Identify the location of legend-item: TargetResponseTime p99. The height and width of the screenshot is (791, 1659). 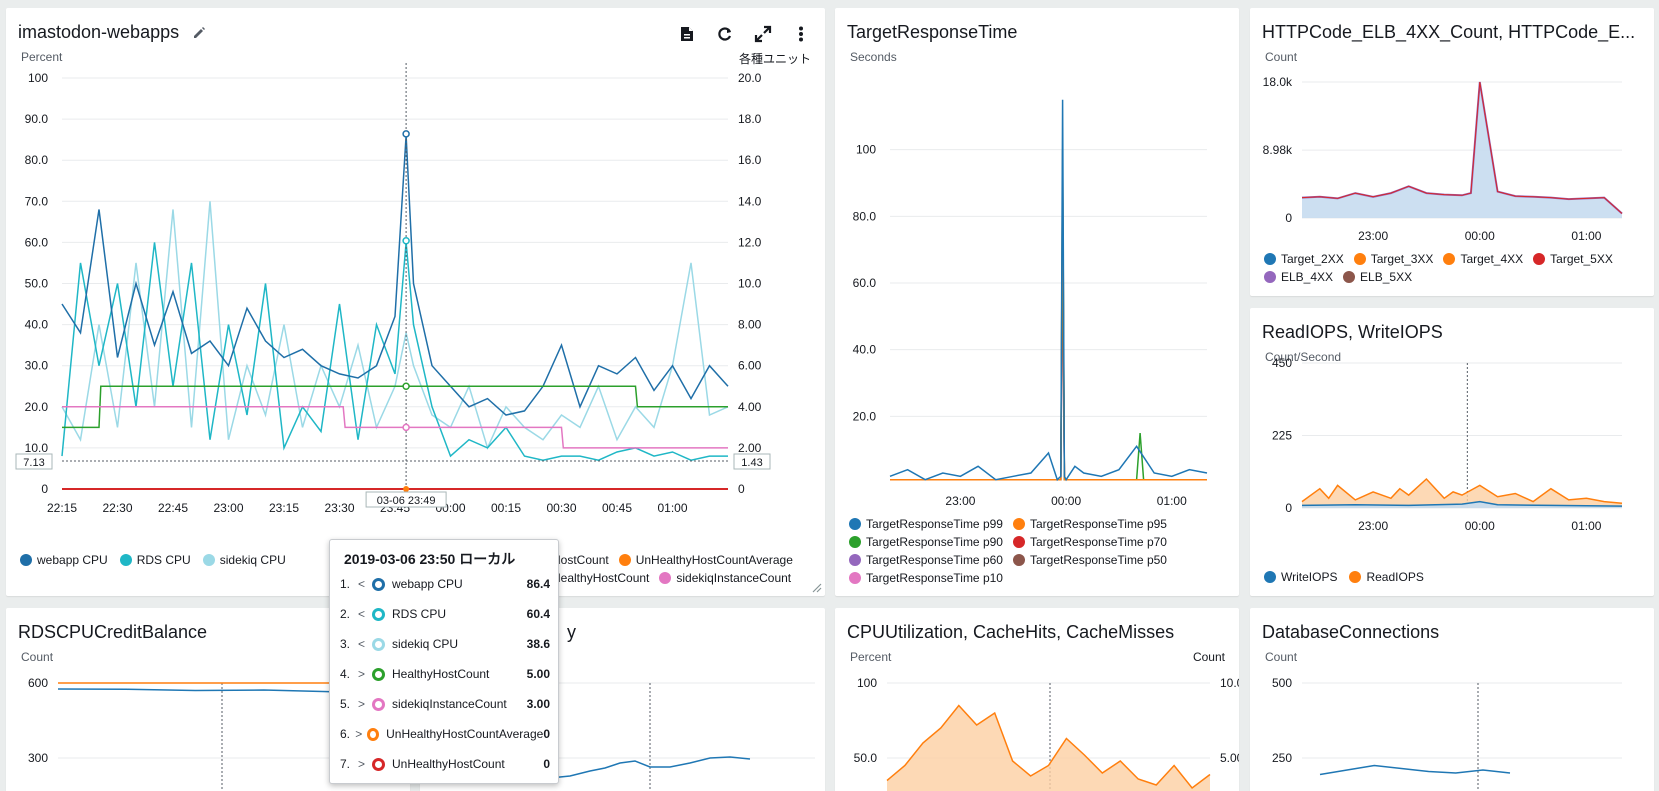
(927, 524).